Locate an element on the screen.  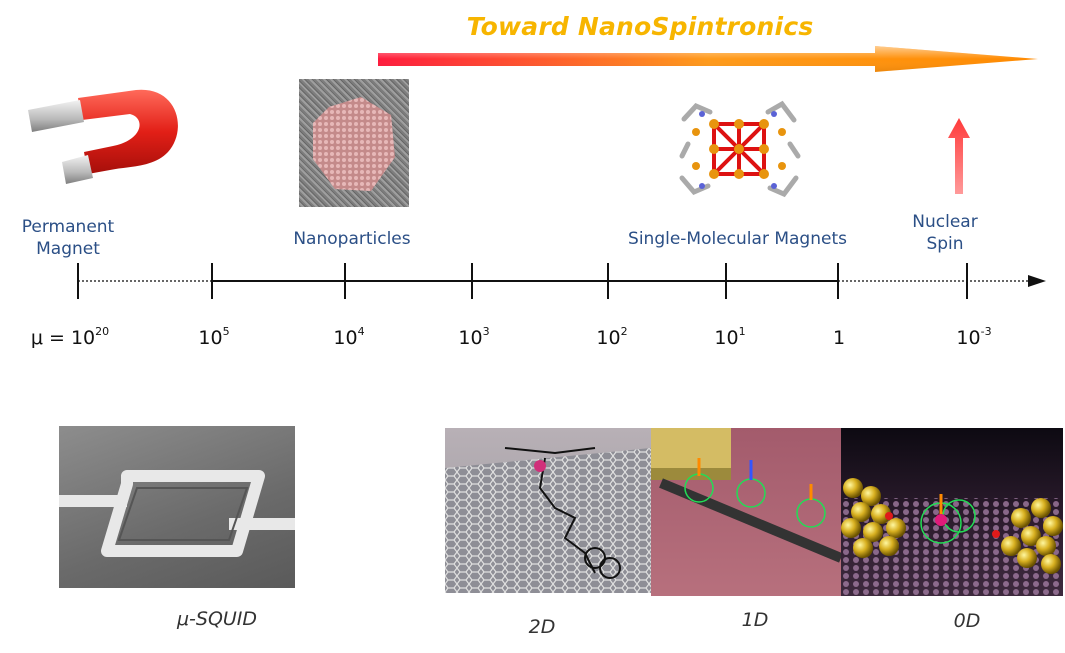
horseshoe-magnet-image is located at coordinates (103, 136).